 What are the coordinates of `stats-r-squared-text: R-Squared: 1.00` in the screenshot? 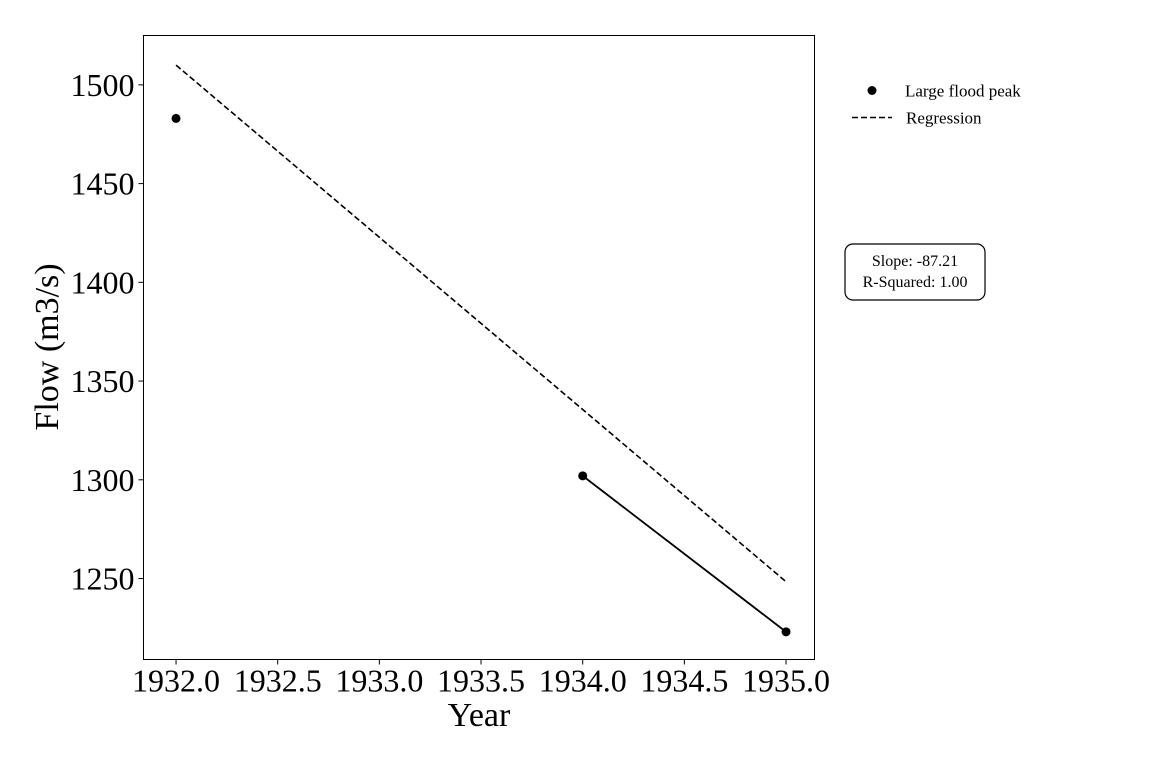 It's located at (915, 282).